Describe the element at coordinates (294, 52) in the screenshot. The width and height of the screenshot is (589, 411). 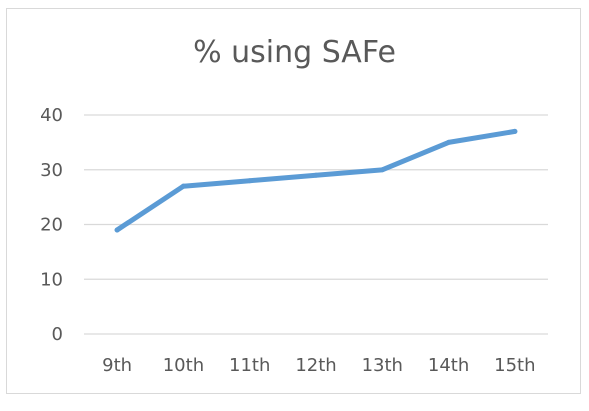
I see `chart-title: % using SAFe` at that location.